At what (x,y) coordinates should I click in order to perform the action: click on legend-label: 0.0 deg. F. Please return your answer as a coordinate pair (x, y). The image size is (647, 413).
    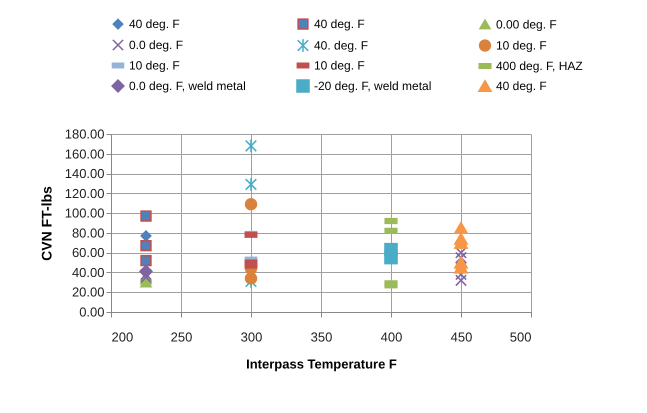
    Looking at the image, I should click on (156, 45).